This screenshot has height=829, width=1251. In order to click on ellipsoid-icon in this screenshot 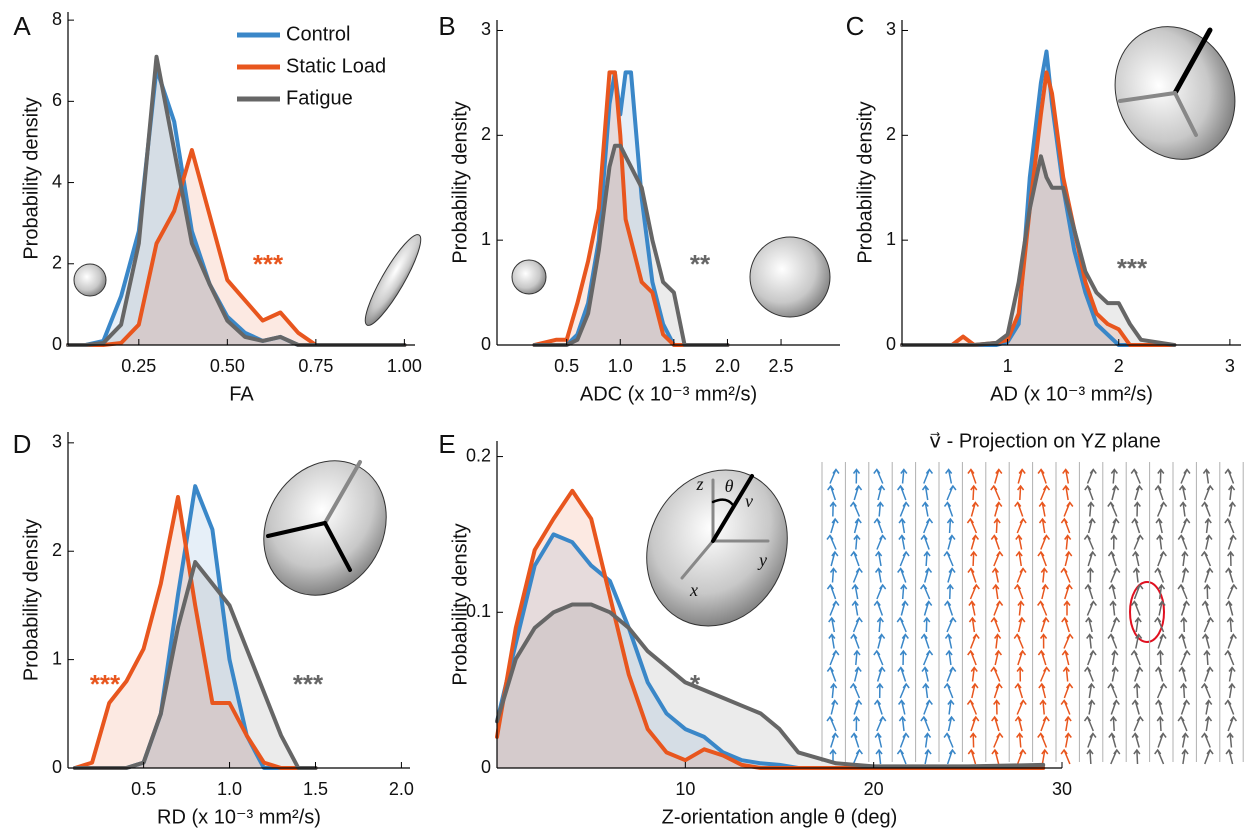, I will do `click(393, 280)`.